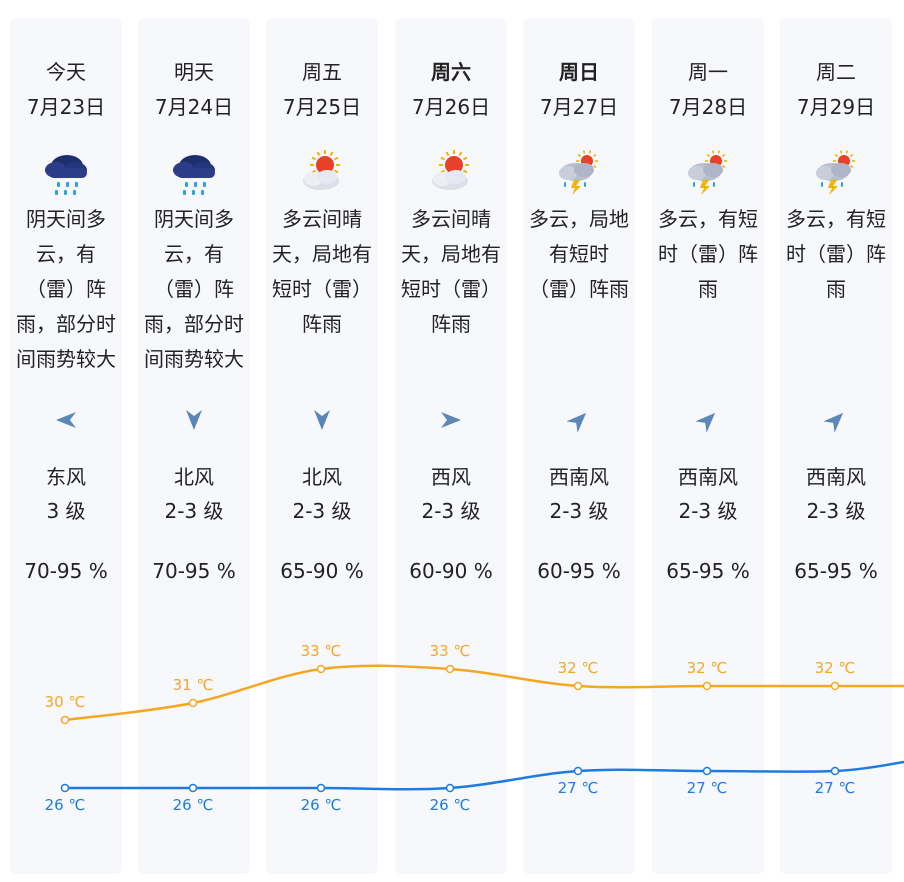 This screenshot has width=904, height=882. Describe the element at coordinates (322, 446) in the screenshot. I see `day-card: 周五 7月25日多云间晴天，局地有短时（雷） 阵雨北风 2-3 级 65-90 %` at that location.